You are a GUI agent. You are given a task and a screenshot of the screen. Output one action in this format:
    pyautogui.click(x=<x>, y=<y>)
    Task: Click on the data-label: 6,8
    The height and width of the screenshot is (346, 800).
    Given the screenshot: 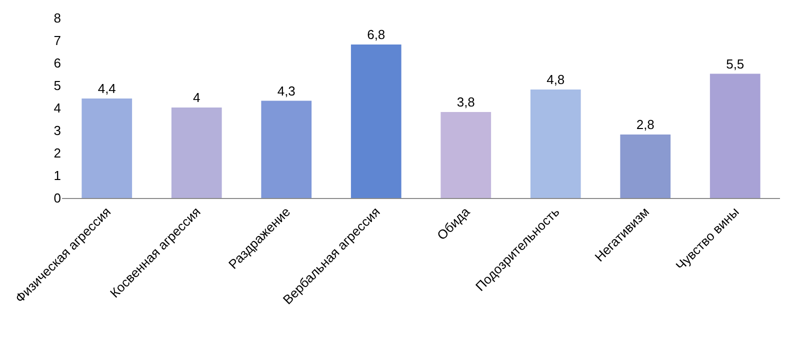 What is the action you would take?
    pyautogui.click(x=376, y=34)
    